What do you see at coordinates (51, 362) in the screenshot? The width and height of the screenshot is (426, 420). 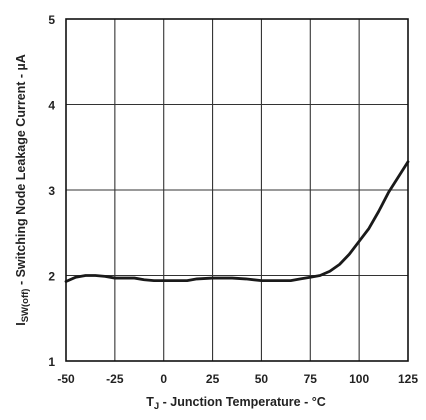 I see `y-tick-label: 1` at bounding box center [51, 362].